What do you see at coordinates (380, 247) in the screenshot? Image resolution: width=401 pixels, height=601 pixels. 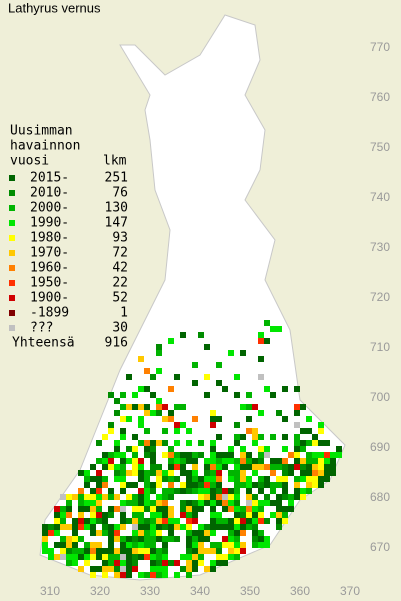 I see `y-axis-label: 730` at bounding box center [380, 247].